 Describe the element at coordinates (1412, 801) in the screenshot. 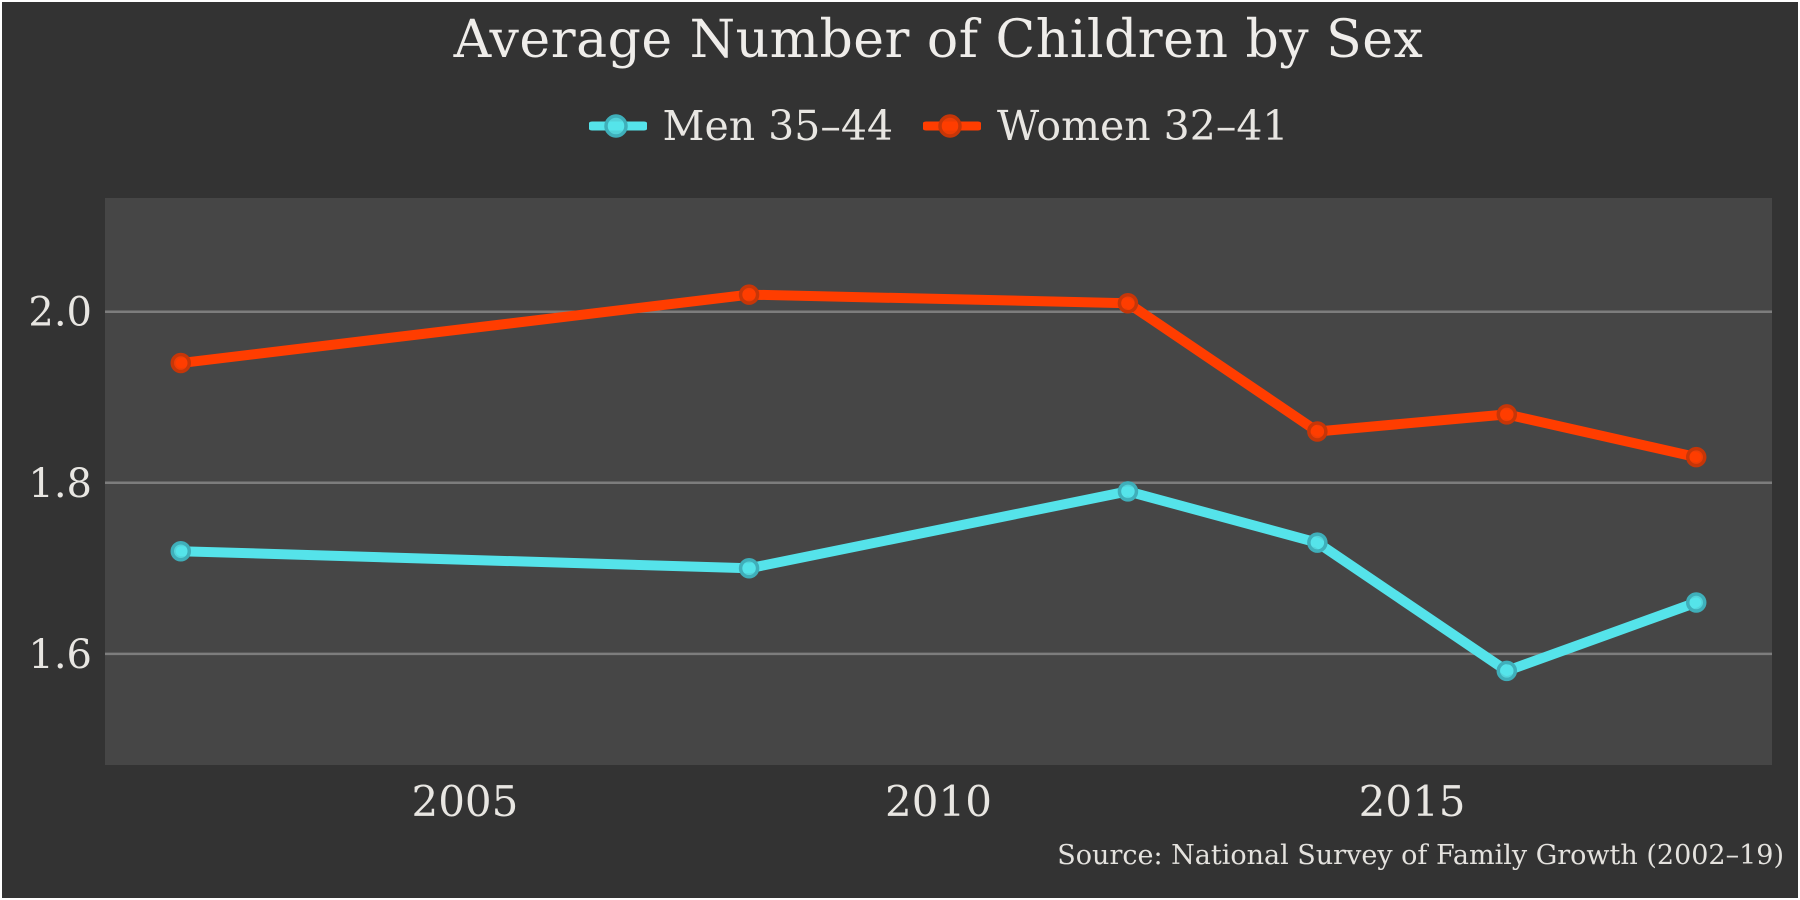

I see `x-tick-label: 2015` at that location.